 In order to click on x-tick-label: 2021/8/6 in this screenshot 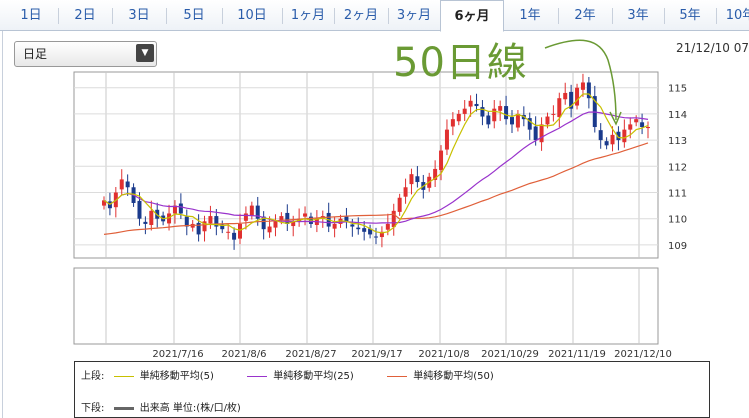, I will do `click(244, 354)`.